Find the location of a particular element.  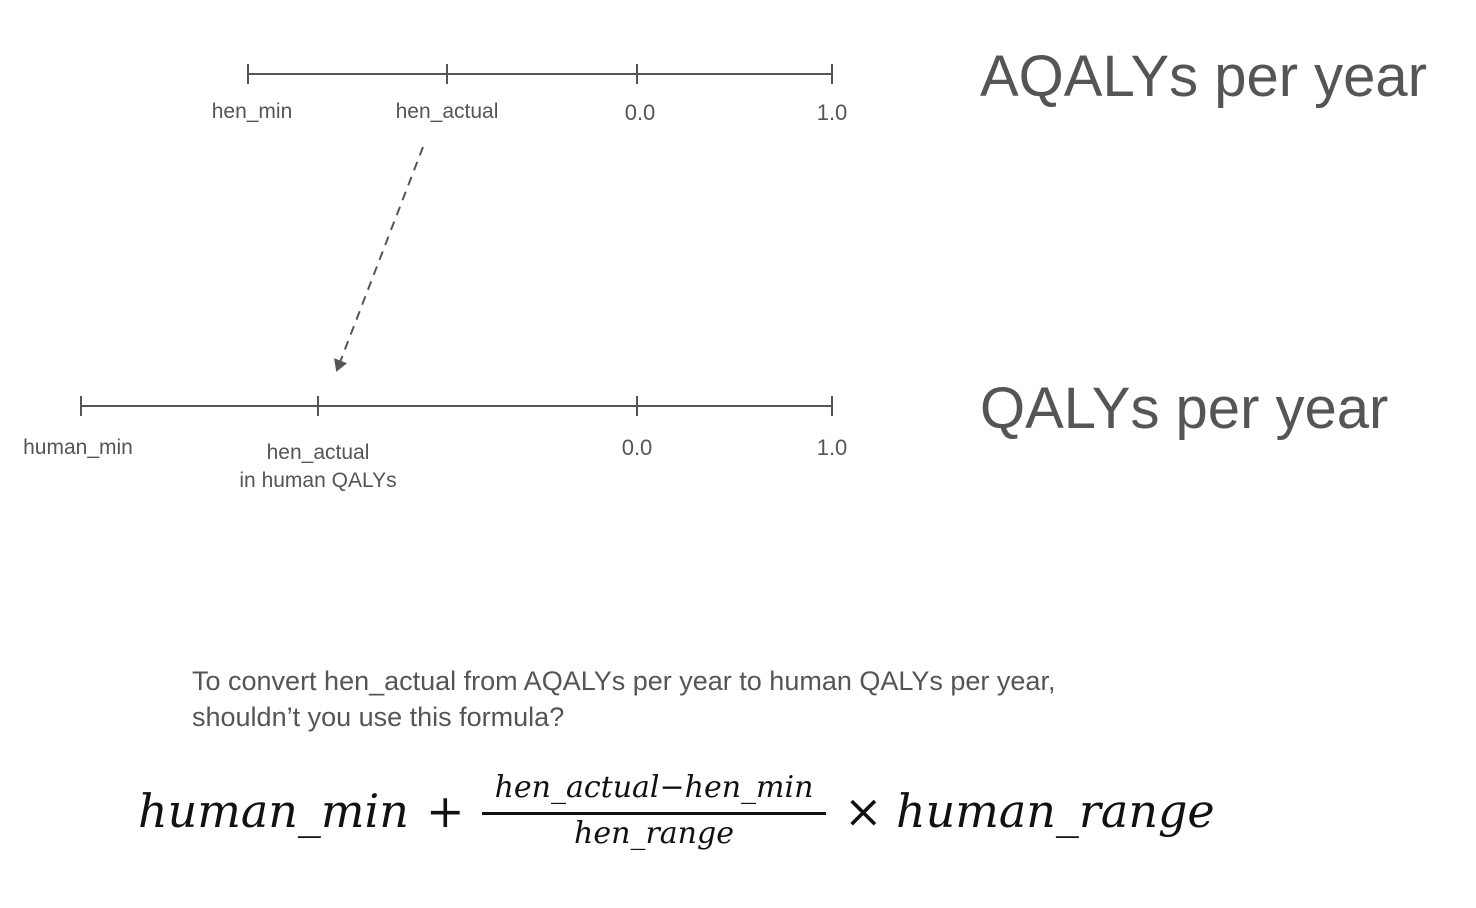

formula-human-range: human_range is located at coordinates (1055, 811).